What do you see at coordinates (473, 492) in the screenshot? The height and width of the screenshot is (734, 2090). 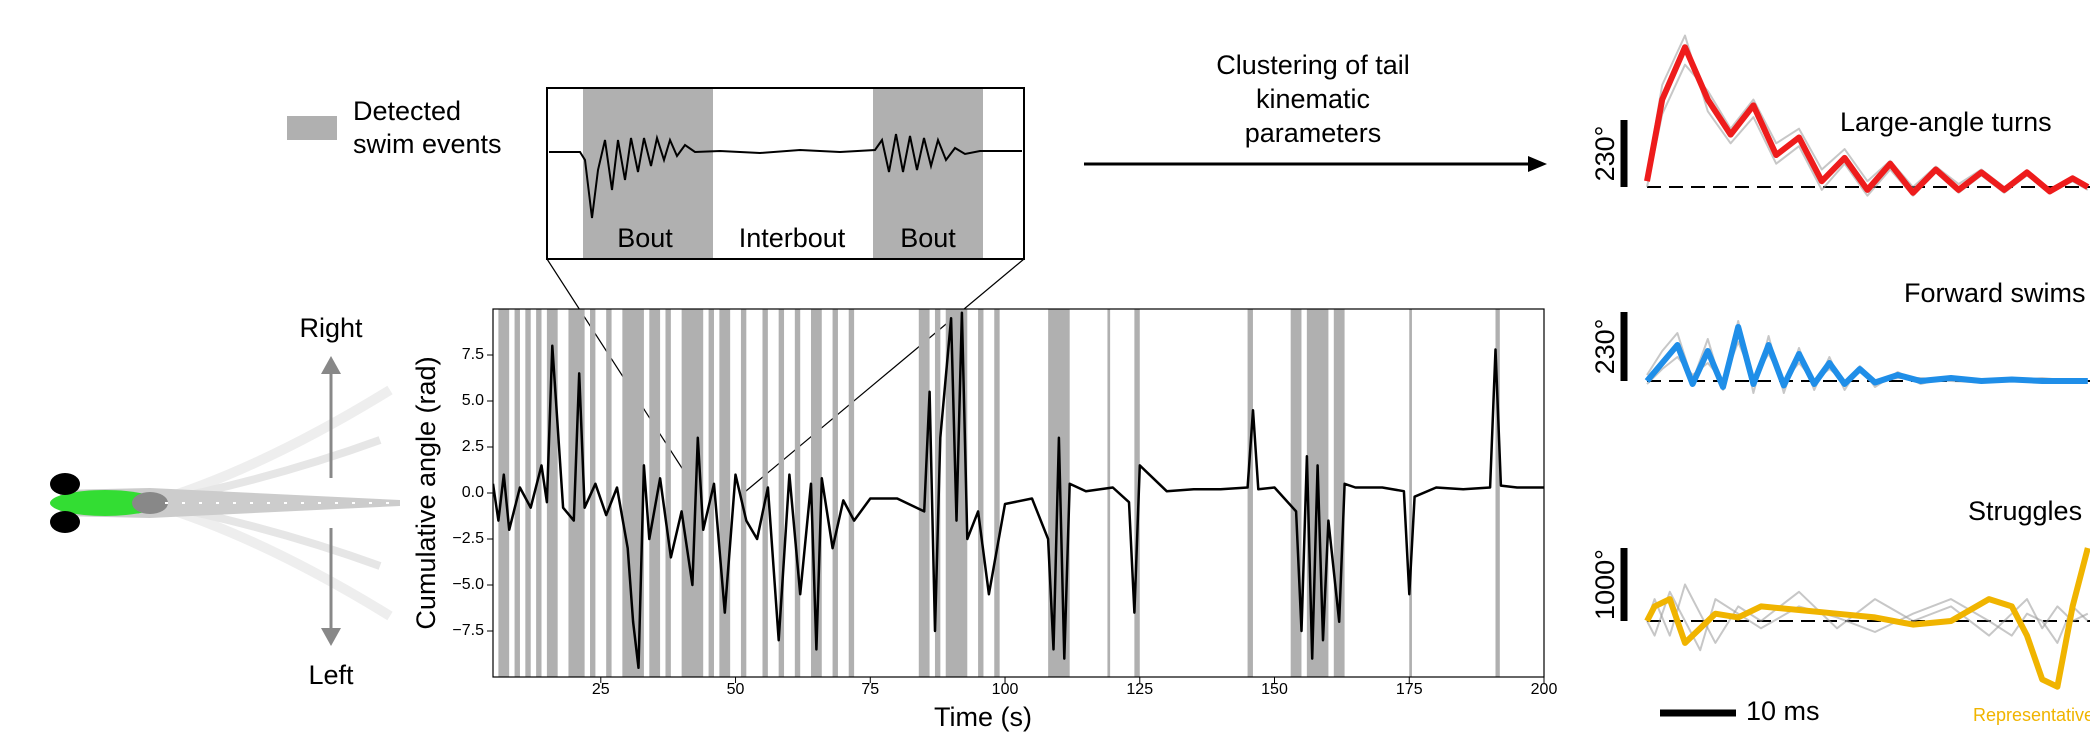 I see `y-tick-label: 0.0` at bounding box center [473, 492].